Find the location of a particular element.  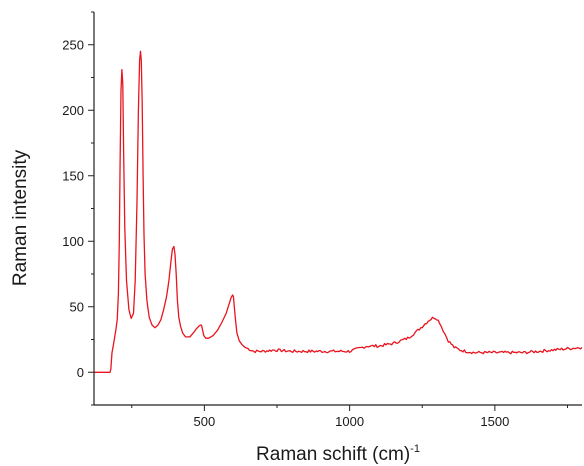

x-axis-title: Raman schift (cm)-1 is located at coordinates (338, 454).